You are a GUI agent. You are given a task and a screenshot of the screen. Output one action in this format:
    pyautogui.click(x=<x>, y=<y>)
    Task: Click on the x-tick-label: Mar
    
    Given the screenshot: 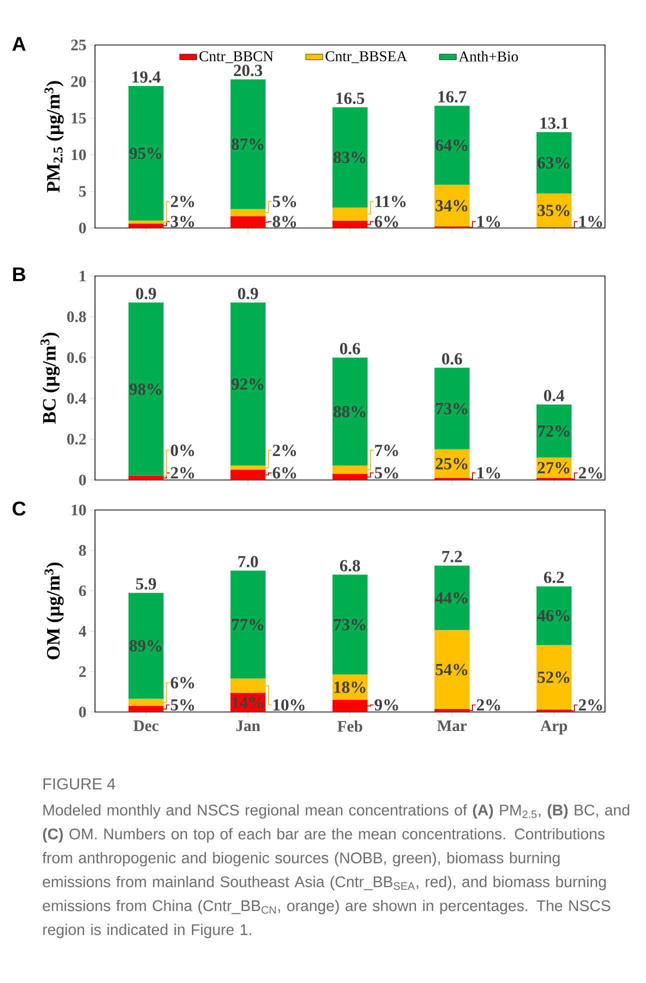 What is the action you would take?
    pyautogui.click(x=452, y=726)
    